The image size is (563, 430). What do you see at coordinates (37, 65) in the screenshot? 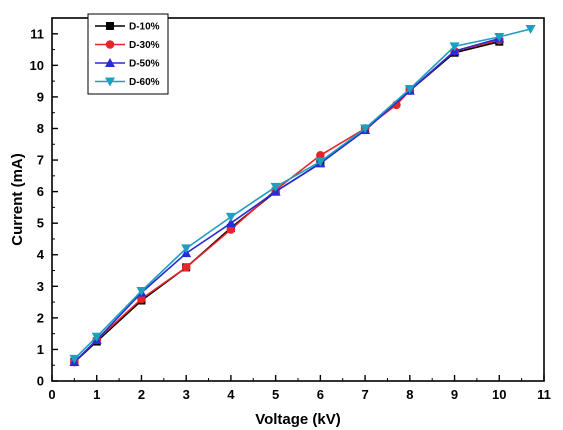
I see `y-tick-label: 10` at bounding box center [37, 65].